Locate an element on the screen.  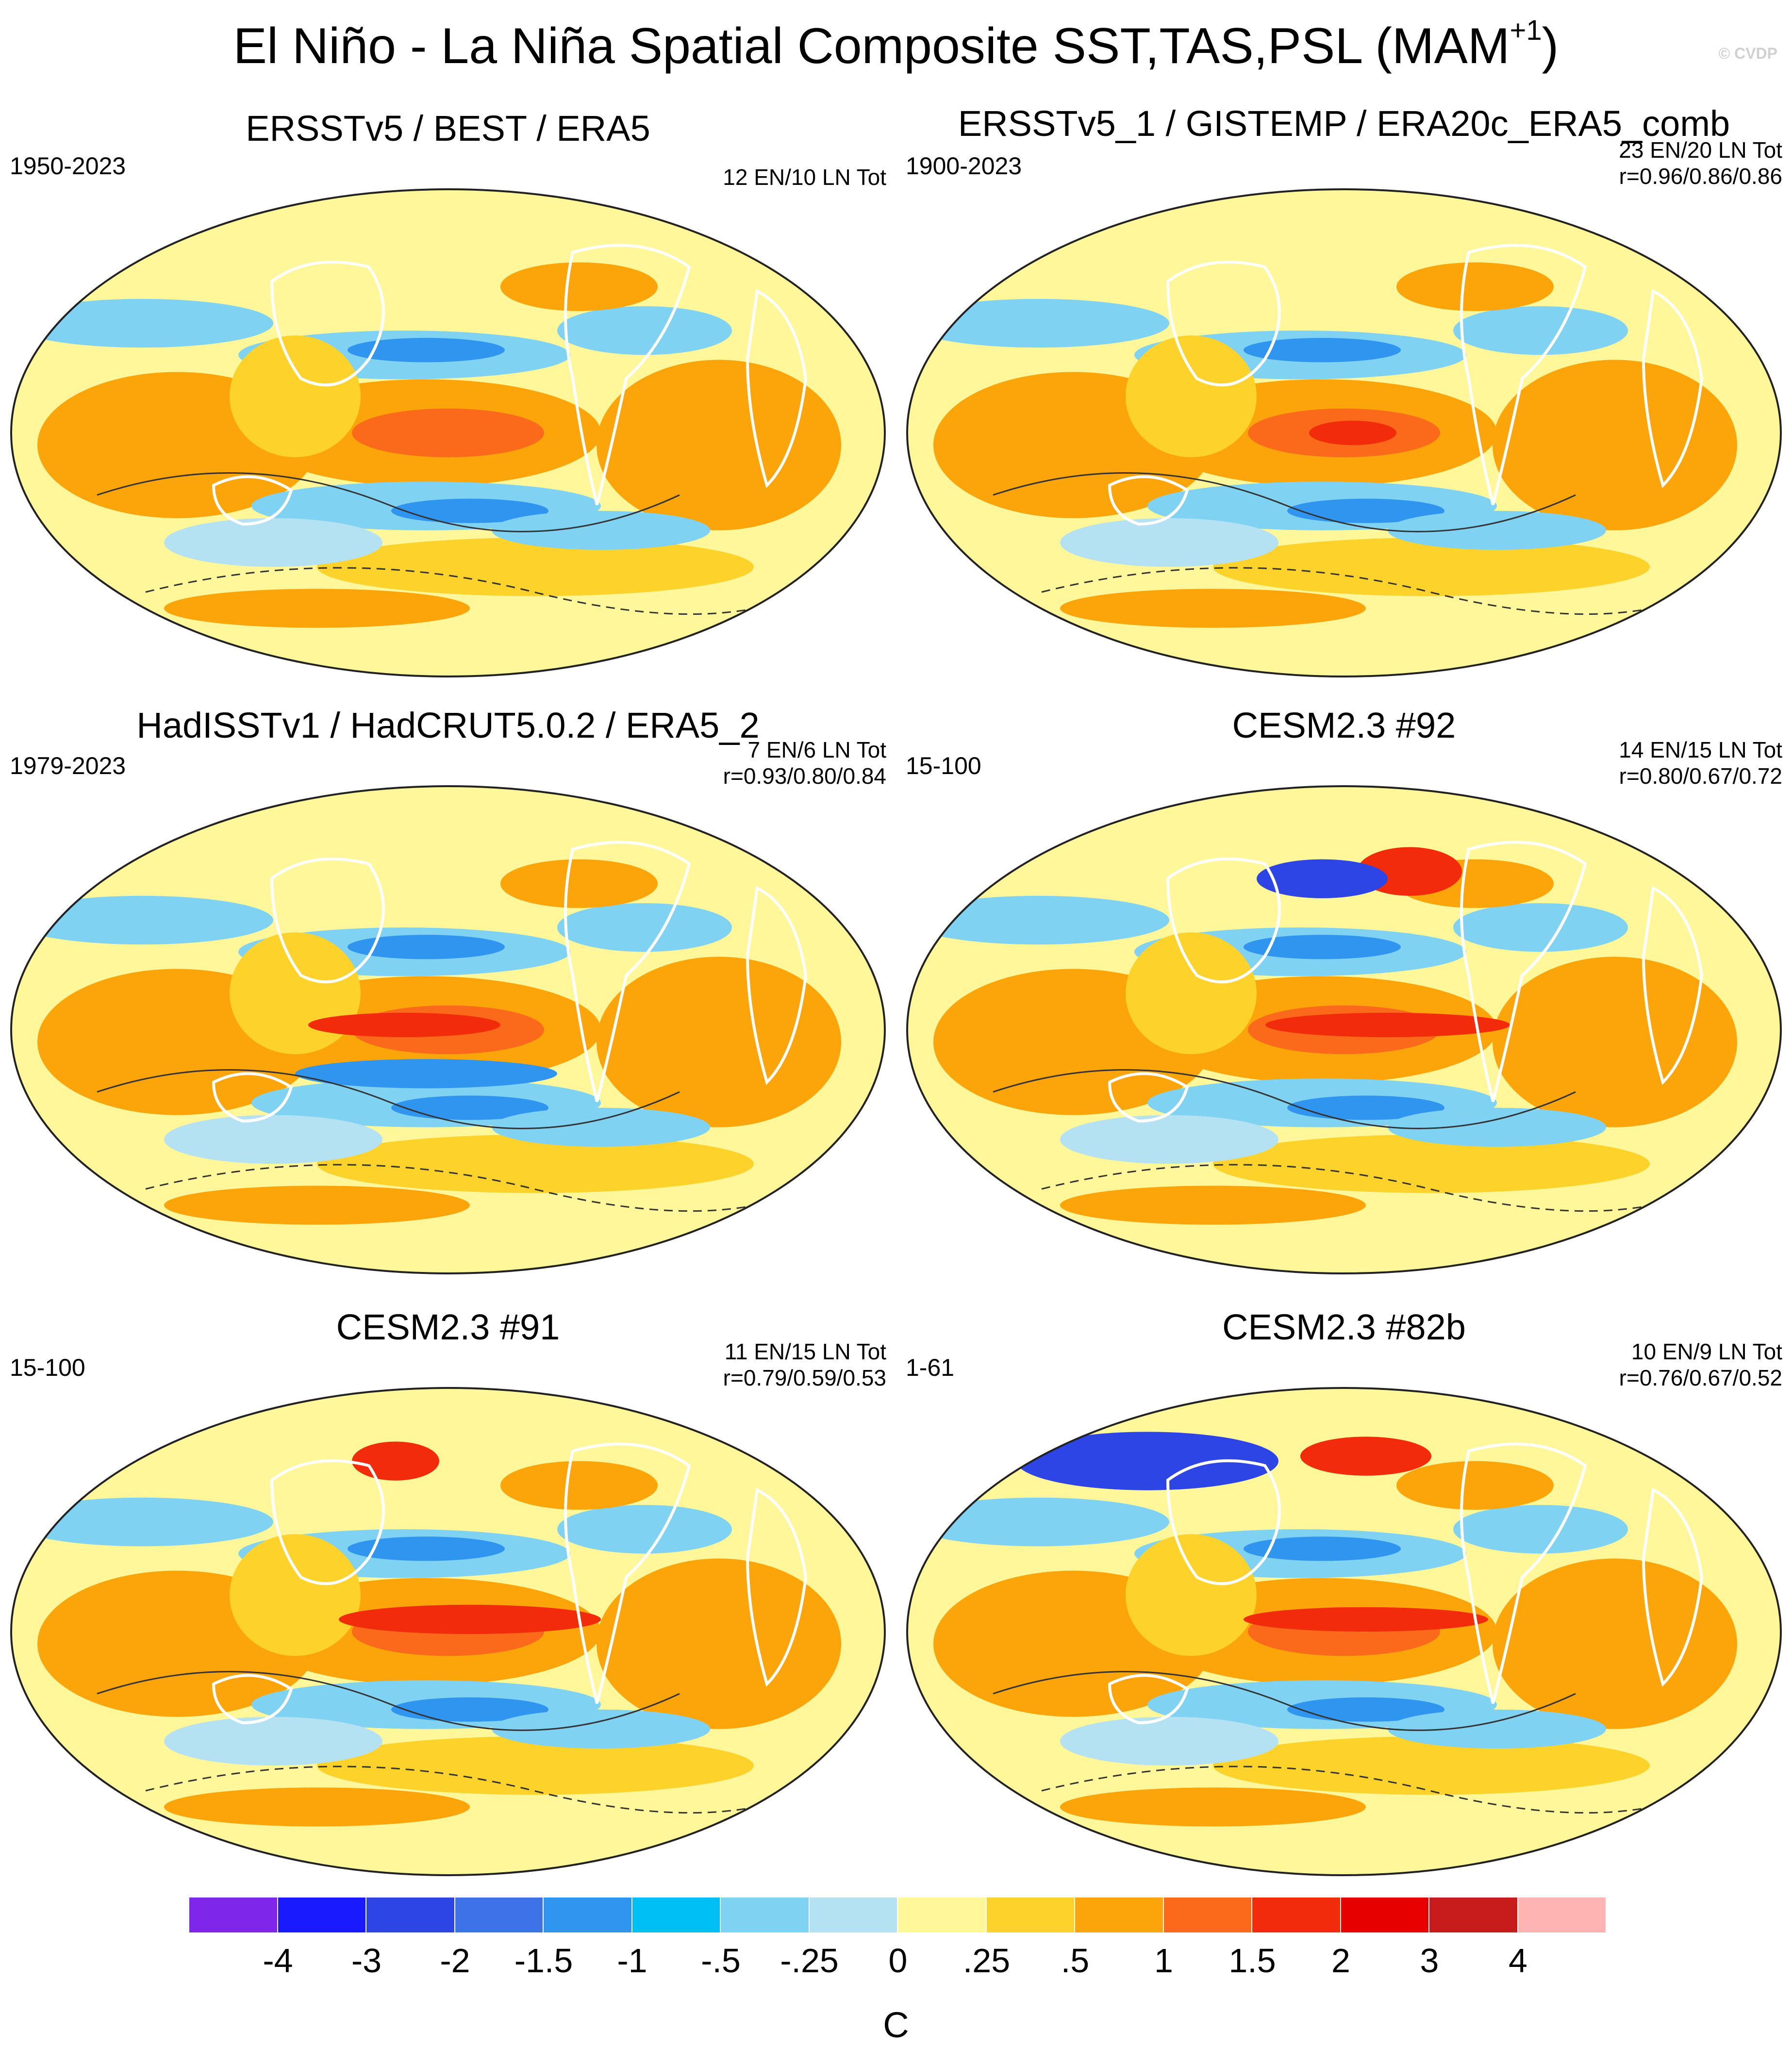
colorbar-tick-label: -4 is located at coordinates (278, 1961).